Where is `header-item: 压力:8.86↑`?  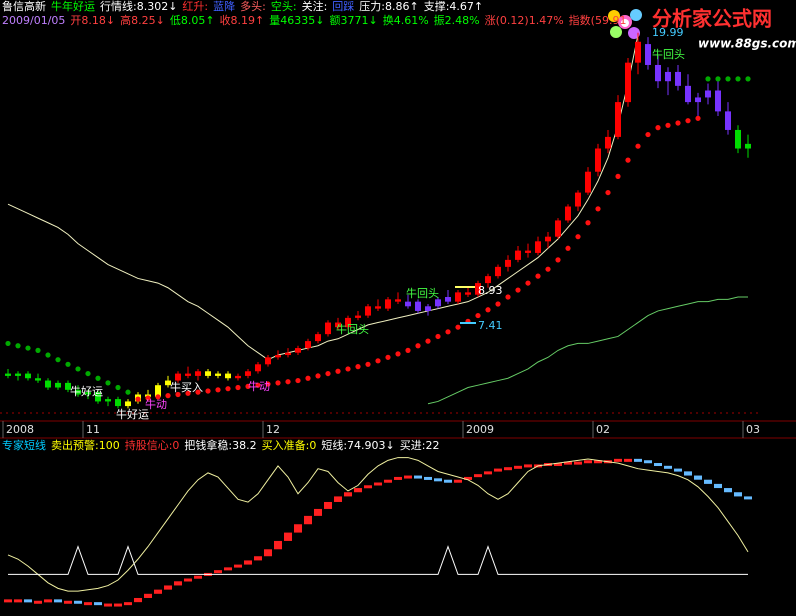
header-item: 压力:8.86↑ is located at coordinates (389, 6).